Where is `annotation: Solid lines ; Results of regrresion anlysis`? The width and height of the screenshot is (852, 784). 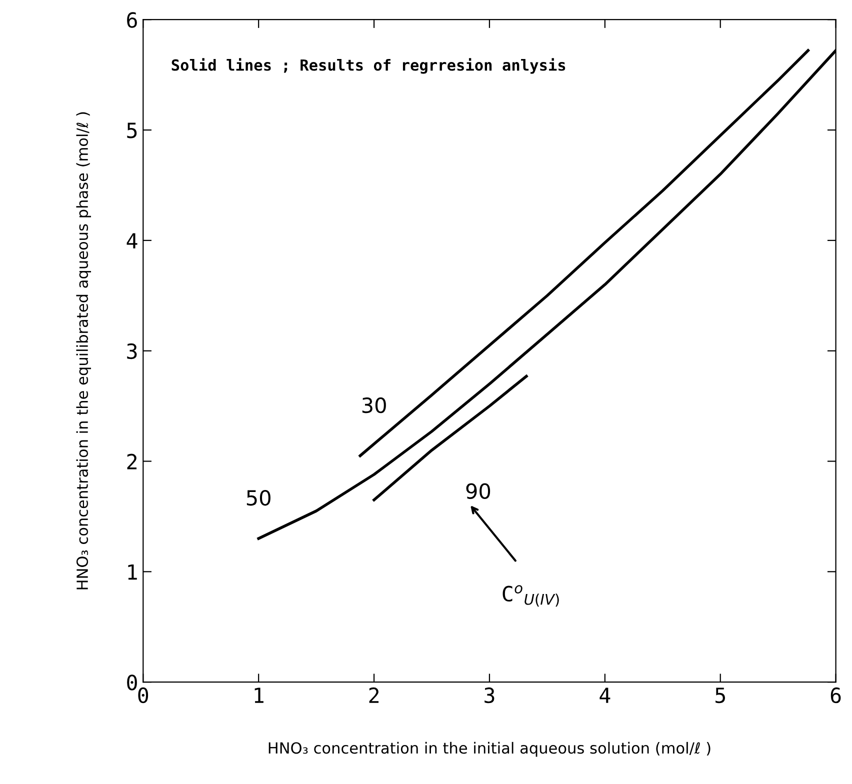
annotation: Solid lines ; Results of regrresion anlysis is located at coordinates (369, 66).